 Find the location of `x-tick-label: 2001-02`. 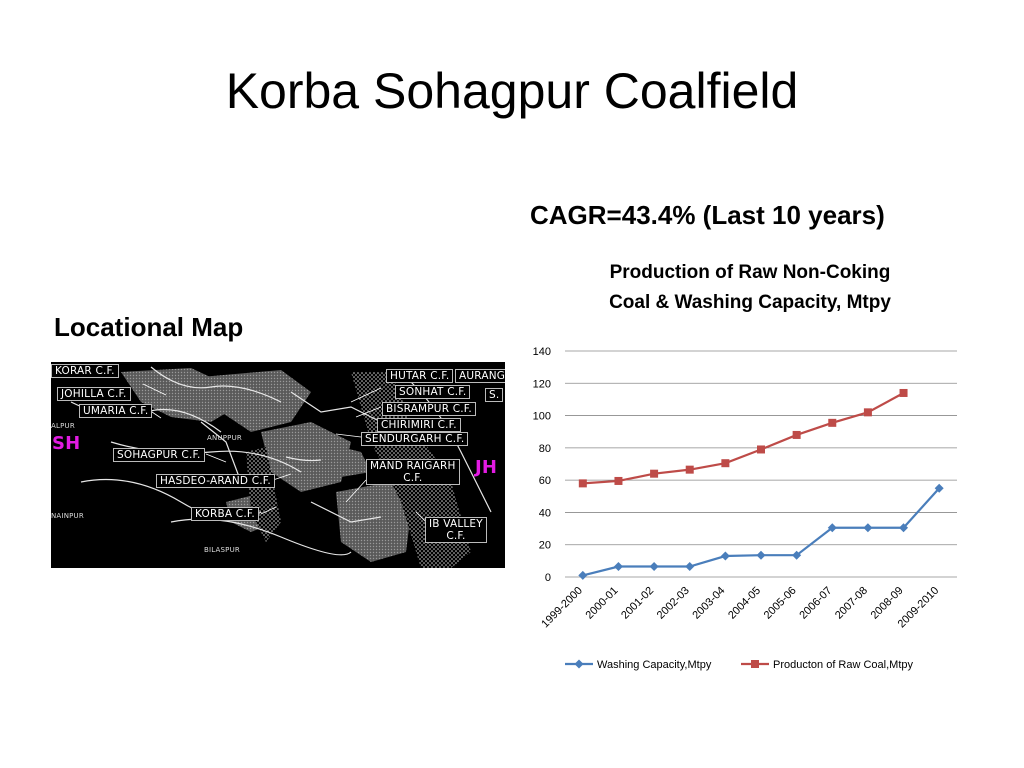

x-tick-label: 2001-02 is located at coordinates (637, 603).